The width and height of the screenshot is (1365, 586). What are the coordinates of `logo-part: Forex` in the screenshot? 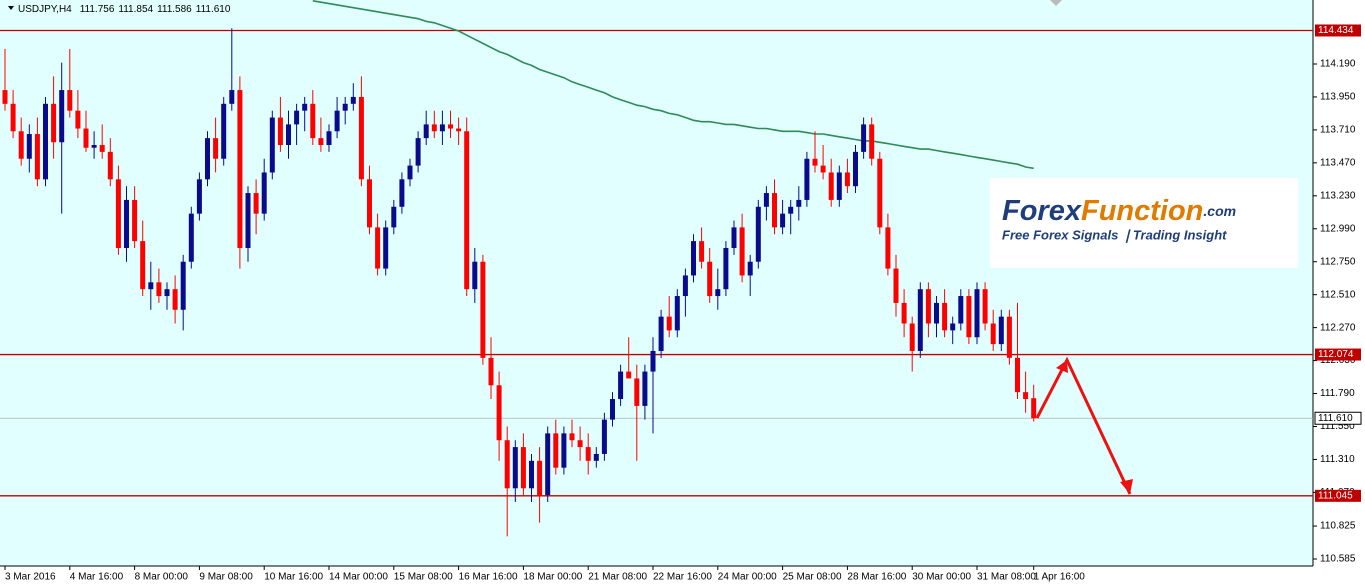 It's located at (1042, 211).